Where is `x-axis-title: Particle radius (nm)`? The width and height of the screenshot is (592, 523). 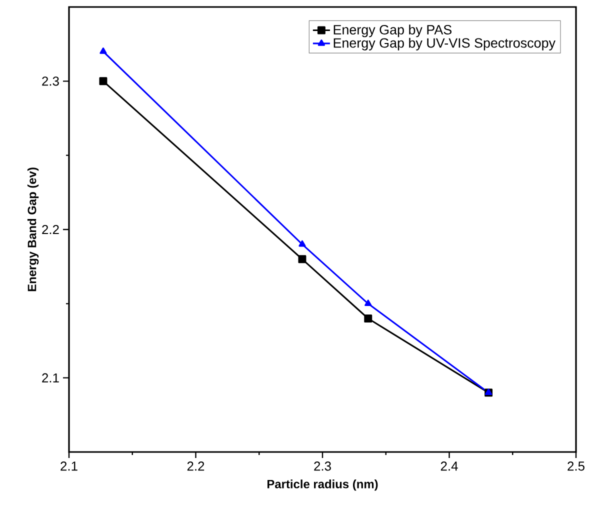
x-axis-title: Particle radius (nm) is located at coordinates (322, 485).